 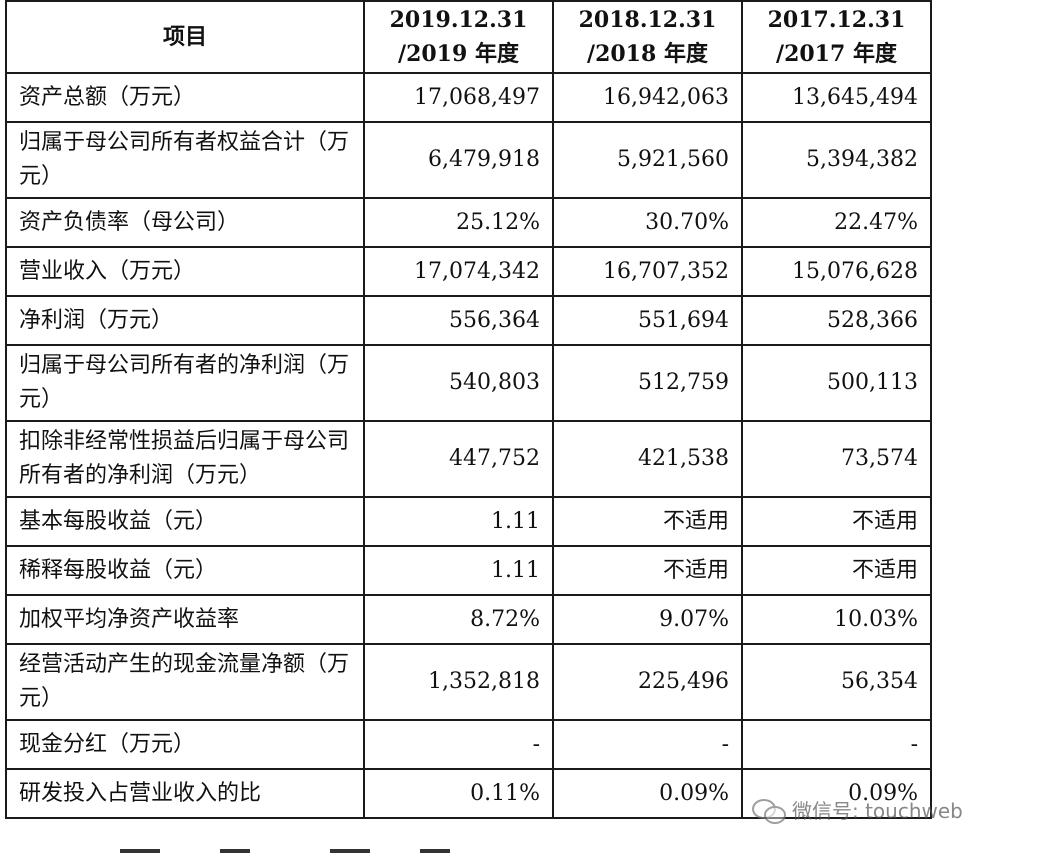 I want to click on table-row: 资产负债率（母公司） 25.12% 30.70% 22.47%, so click(x=468, y=222).